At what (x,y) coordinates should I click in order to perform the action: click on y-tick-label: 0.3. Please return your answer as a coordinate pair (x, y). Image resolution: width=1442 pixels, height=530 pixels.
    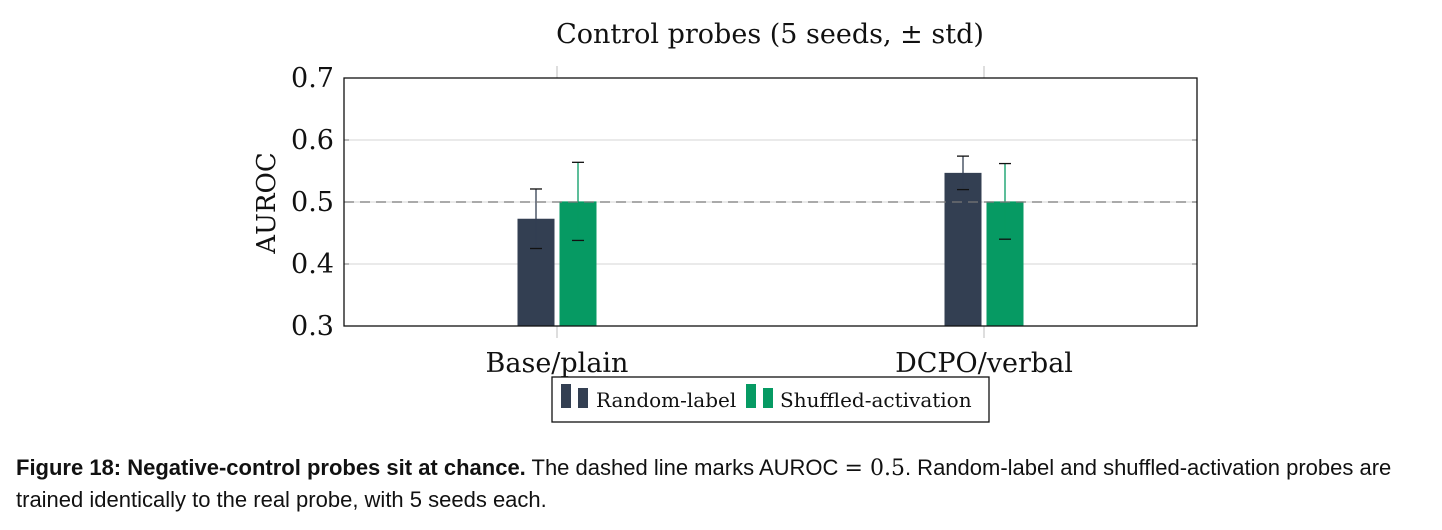
    Looking at the image, I should click on (312, 326).